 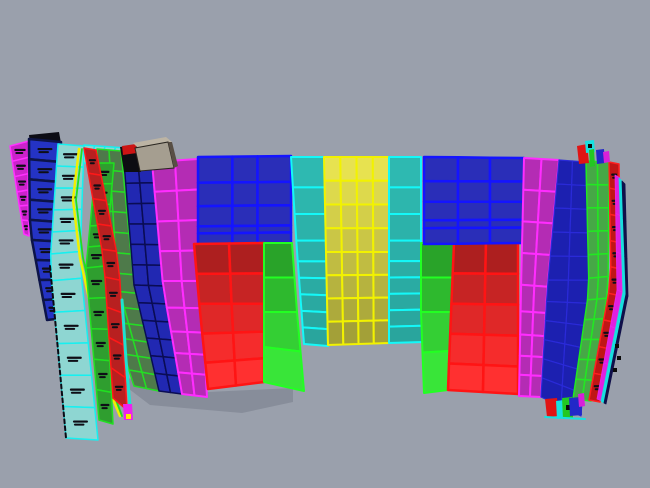 I want to click on green-strake-left-center, so click(x=284, y=317).